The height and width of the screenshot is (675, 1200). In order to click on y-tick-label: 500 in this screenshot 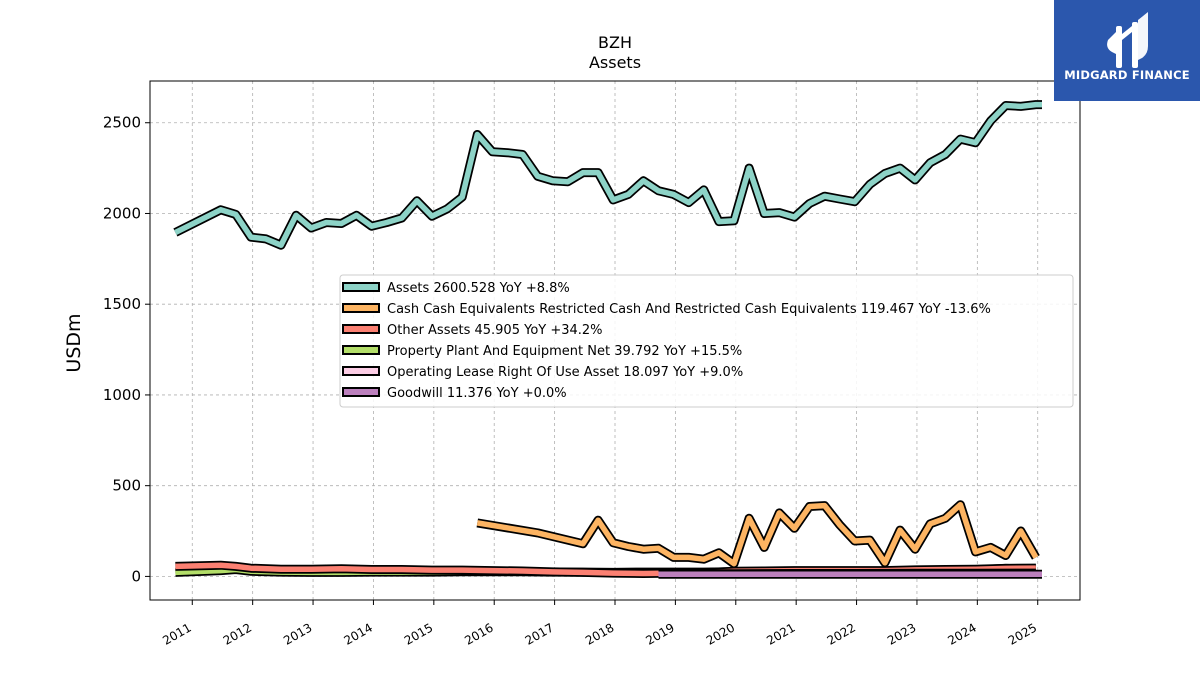, I will do `click(126, 486)`.